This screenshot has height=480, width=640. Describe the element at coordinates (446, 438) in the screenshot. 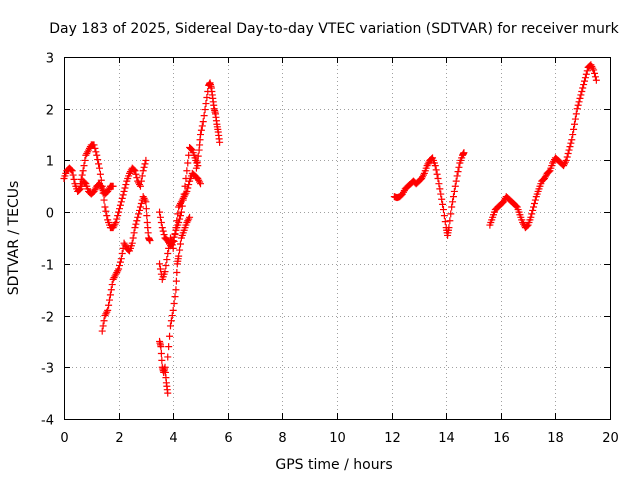

I see `x-tick-label: 14` at that location.